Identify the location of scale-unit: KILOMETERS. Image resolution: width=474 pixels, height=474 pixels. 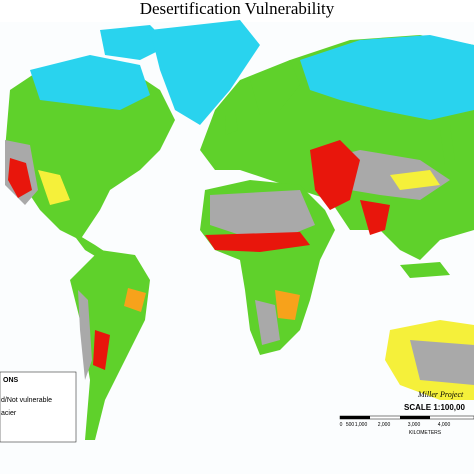
(425, 433).